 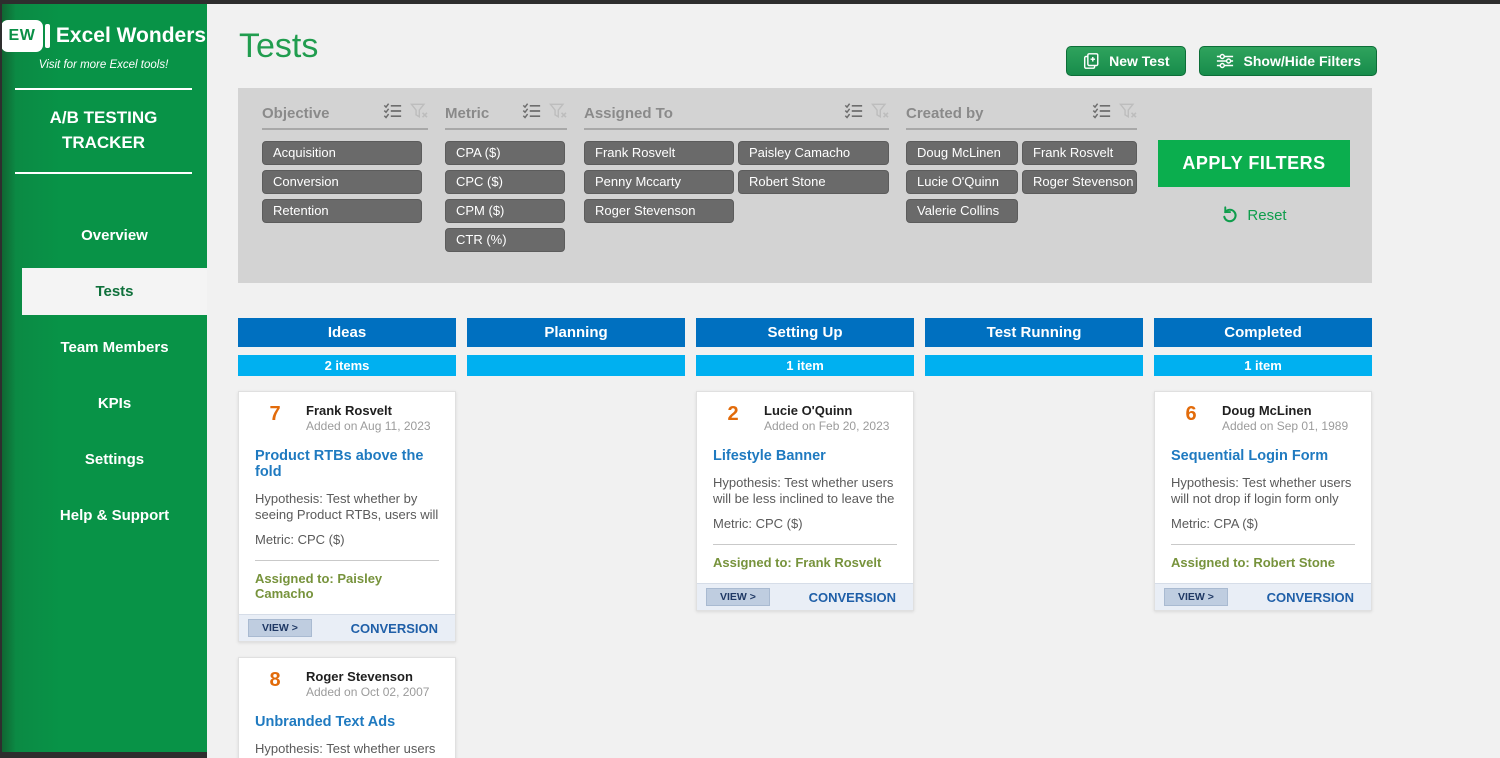 What do you see at coordinates (962, 211) in the screenshot?
I see `filter-chip: Valerie Collins` at bounding box center [962, 211].